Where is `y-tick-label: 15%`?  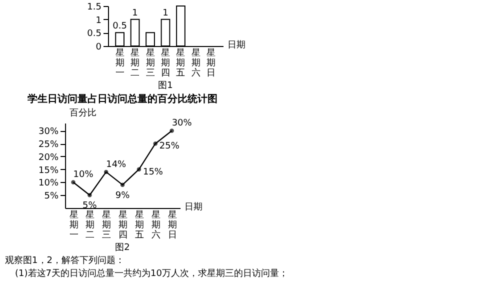
y-tick-label: 15% is located at coordinates (48, 171).